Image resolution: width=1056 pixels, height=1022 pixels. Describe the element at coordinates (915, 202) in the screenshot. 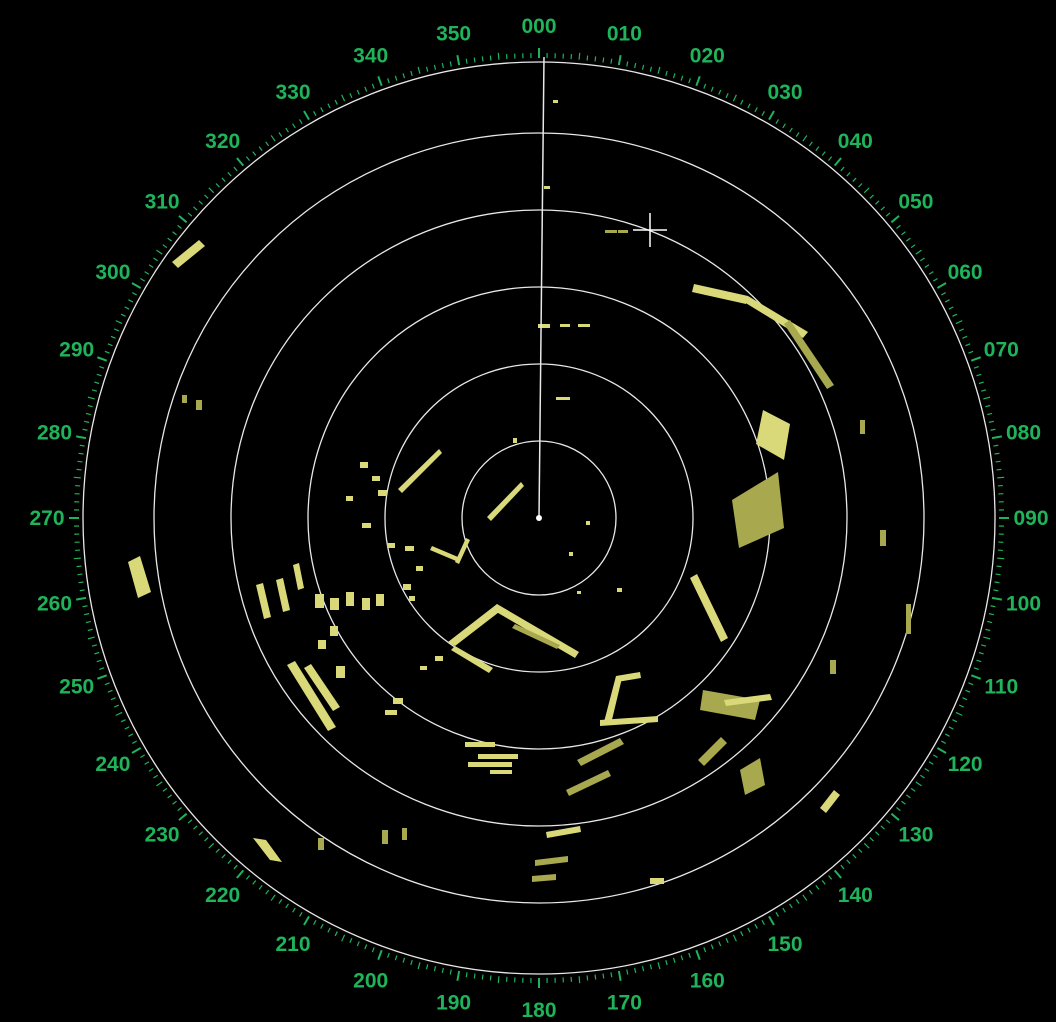

I see `bearing-label: 050` at that location.